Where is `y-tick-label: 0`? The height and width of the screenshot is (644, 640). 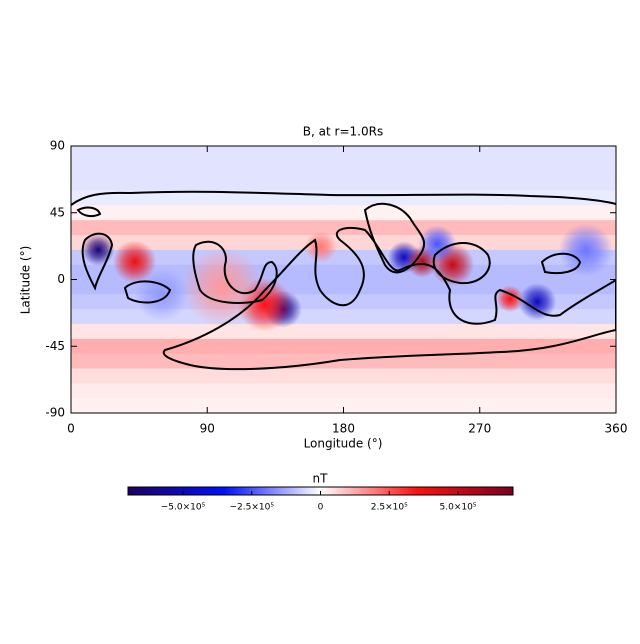
y-tick-label: 0 is located at coordinates (61, 279).